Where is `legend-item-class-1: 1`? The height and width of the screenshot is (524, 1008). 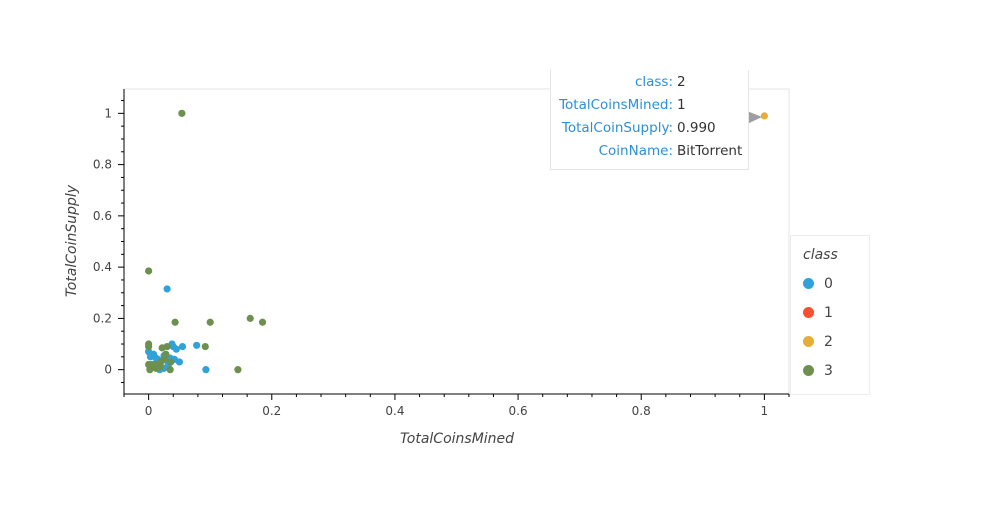
legend-item-class-1: 1 is located at coordinates (818, 313).